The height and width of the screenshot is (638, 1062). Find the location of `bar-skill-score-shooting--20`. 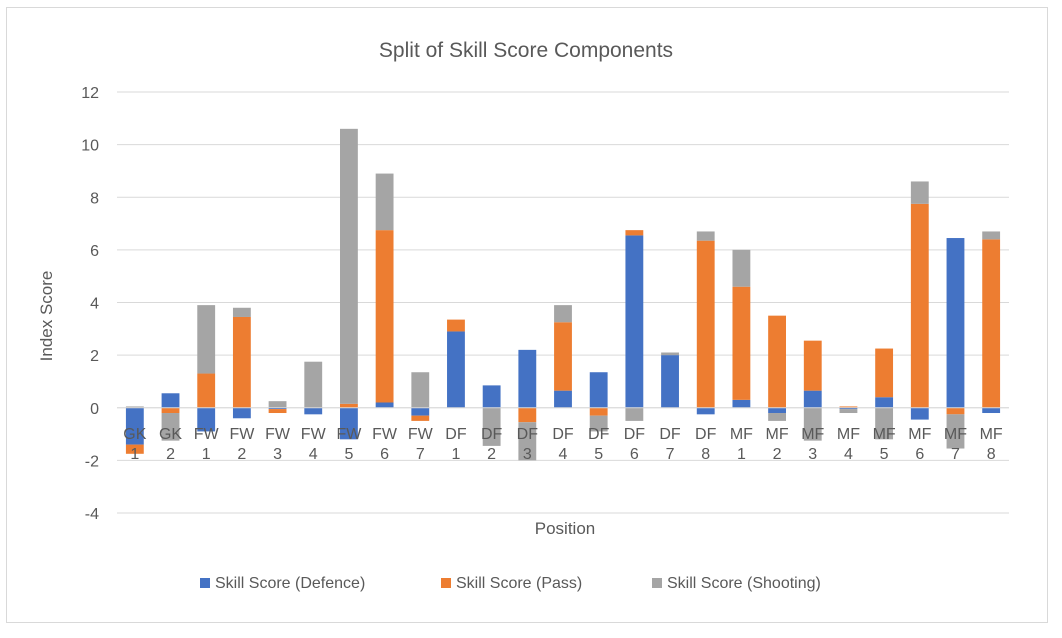

bar-skill-score-shooting--20 is located at coordinates (848, 411).